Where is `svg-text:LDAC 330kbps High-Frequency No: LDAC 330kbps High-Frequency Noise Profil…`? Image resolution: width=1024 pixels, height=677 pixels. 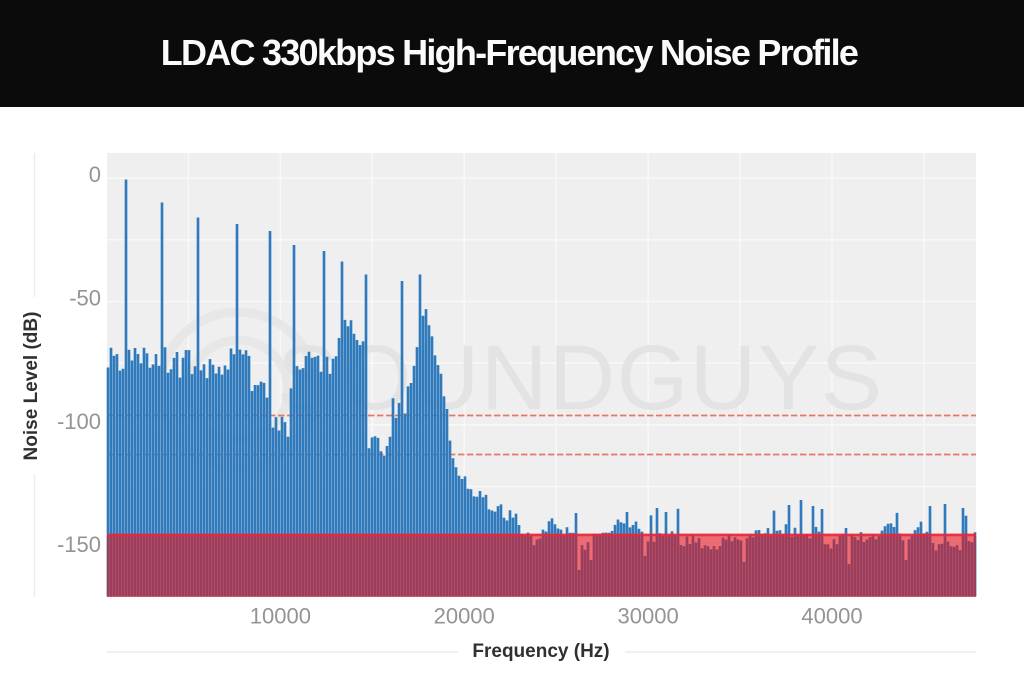
svg-text:LDAC 330kbps High-Frequency No: LDAC 330kbps High-Frequency Noise Profil… is located at coordinates (509, 52).